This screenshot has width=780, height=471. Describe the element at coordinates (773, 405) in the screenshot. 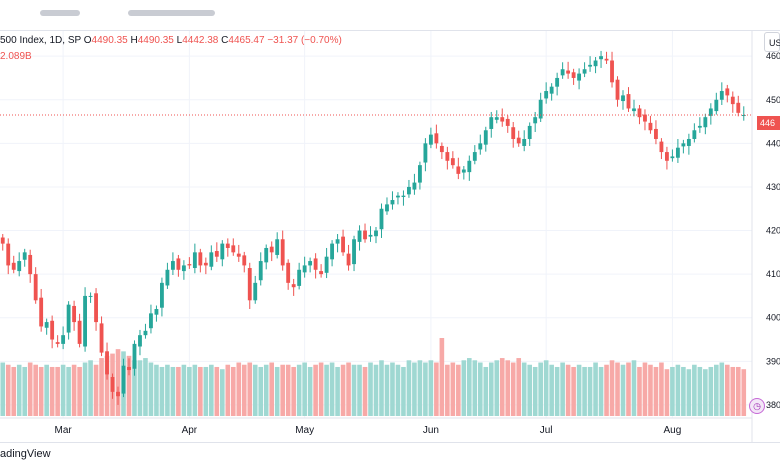

I see `y-tick-label: 380` at that location.